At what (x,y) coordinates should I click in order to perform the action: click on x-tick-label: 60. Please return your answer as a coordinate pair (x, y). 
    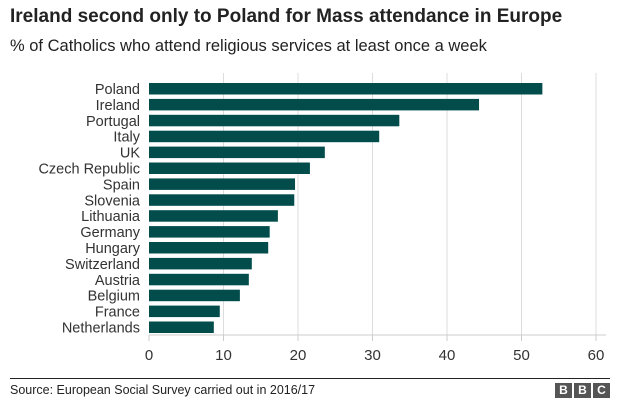
    Looking at the image, I should click on (596, 355).